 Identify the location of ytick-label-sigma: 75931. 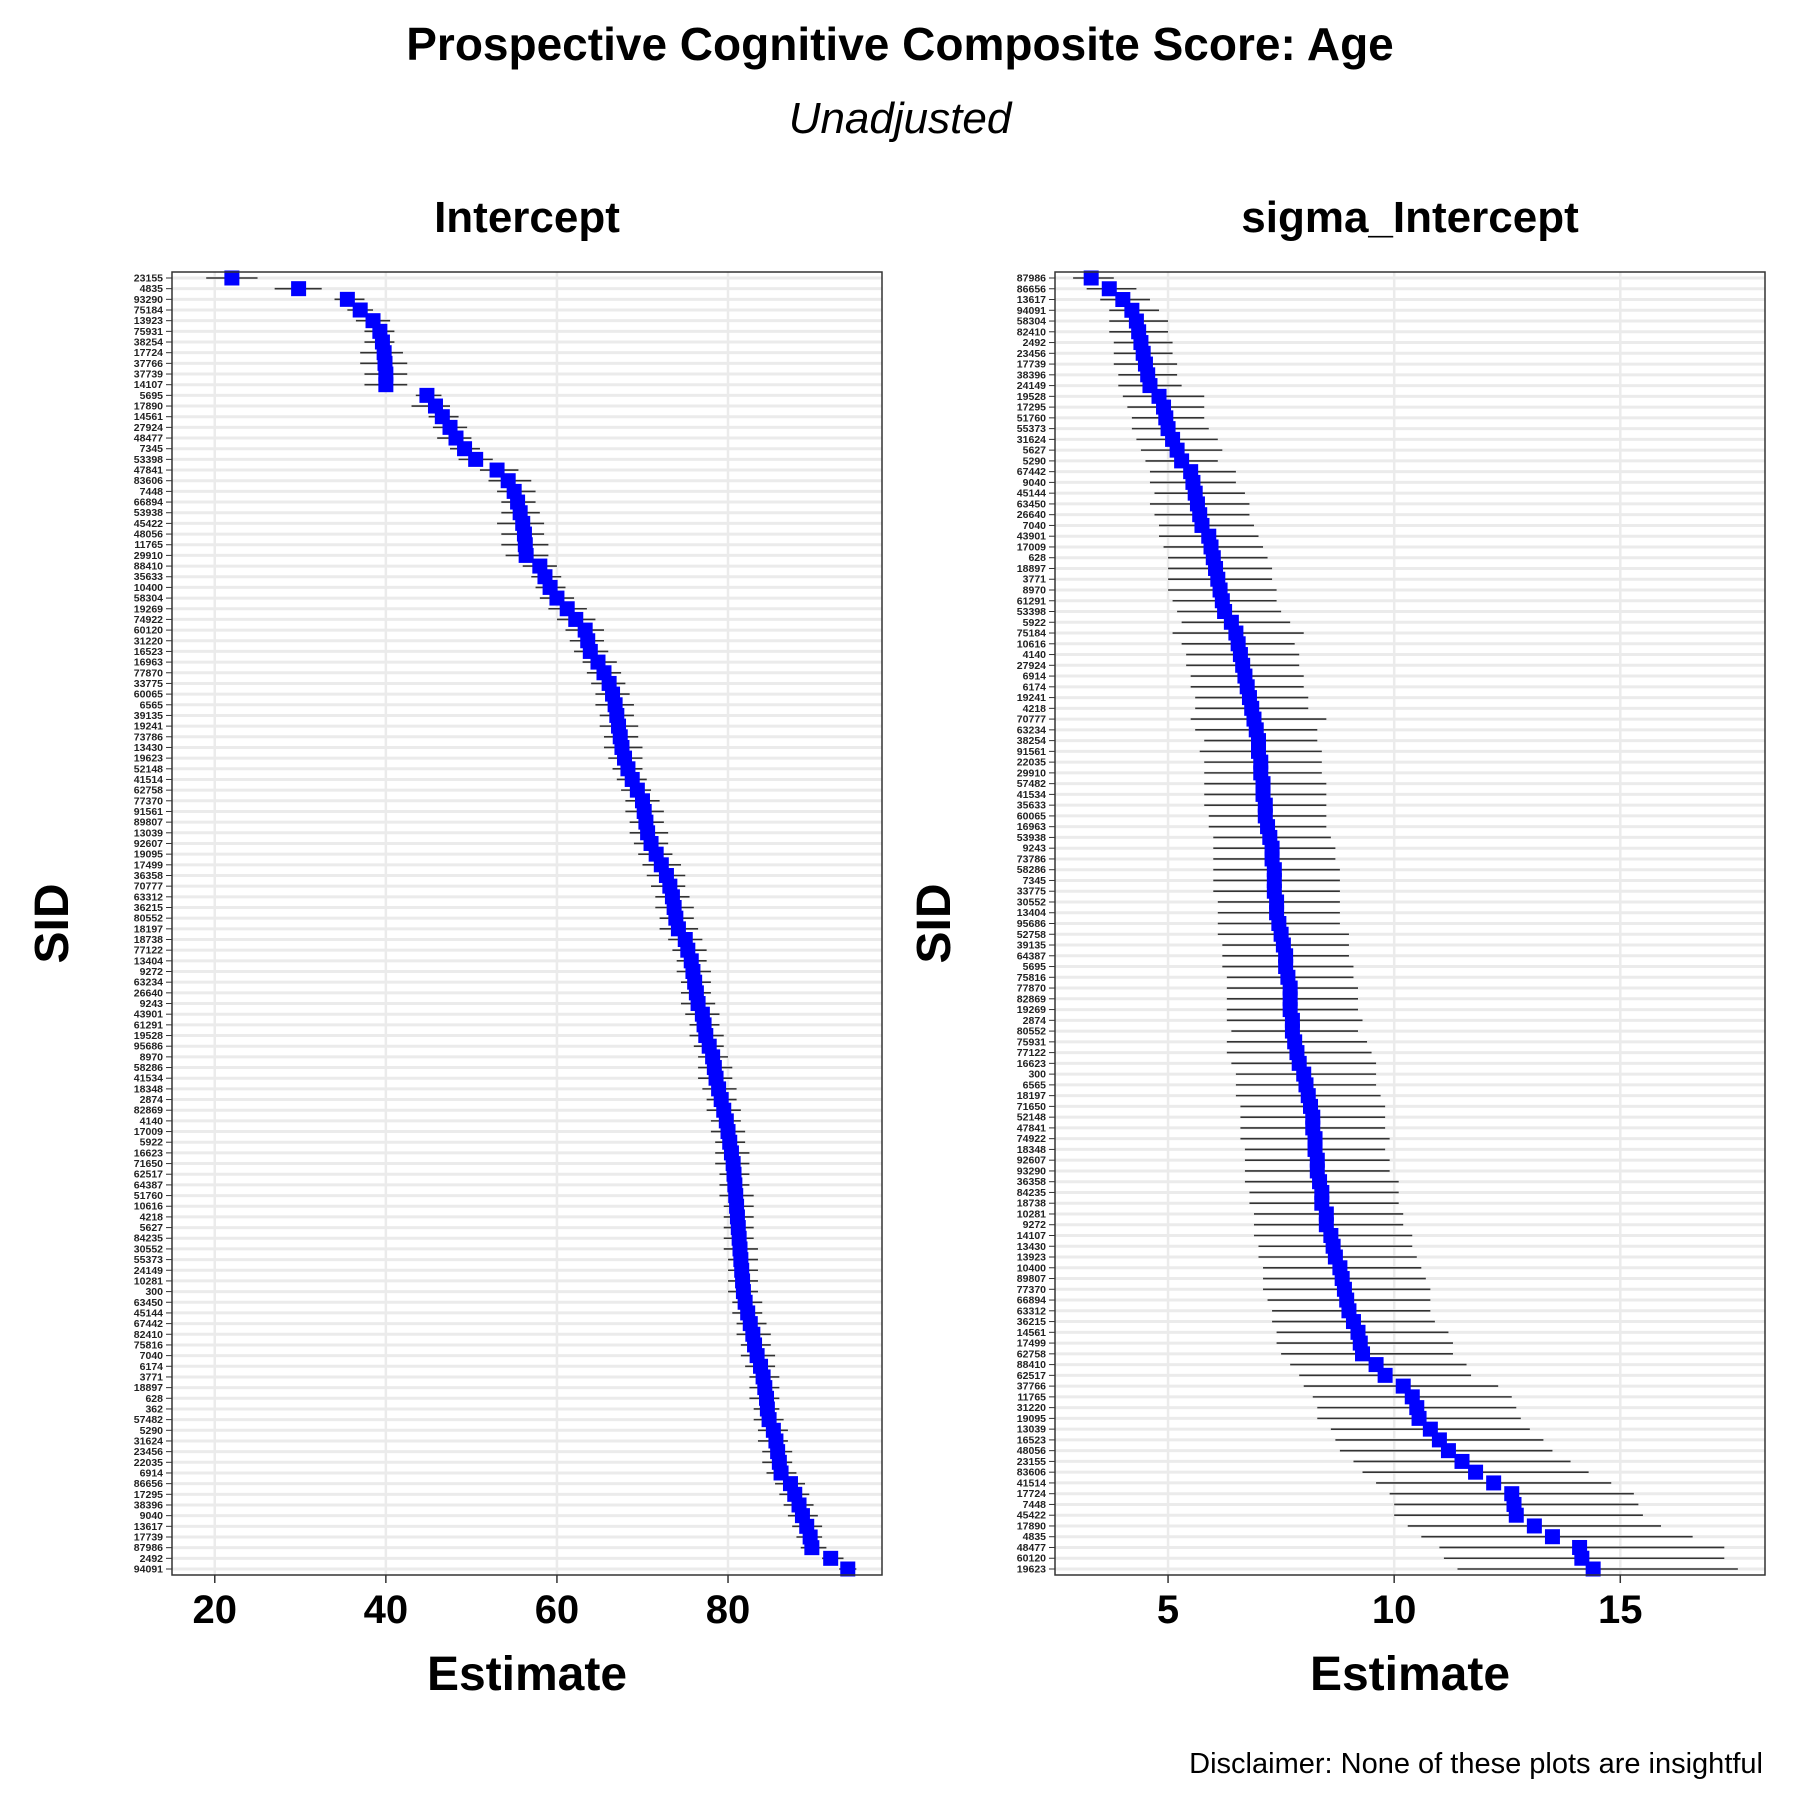
(1031, 1042).